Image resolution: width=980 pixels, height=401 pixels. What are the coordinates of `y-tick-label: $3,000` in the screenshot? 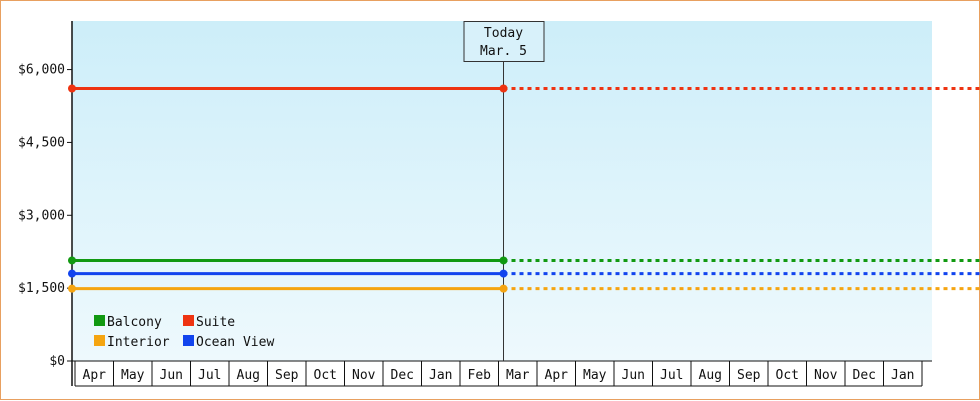 It's located at (41, 215).